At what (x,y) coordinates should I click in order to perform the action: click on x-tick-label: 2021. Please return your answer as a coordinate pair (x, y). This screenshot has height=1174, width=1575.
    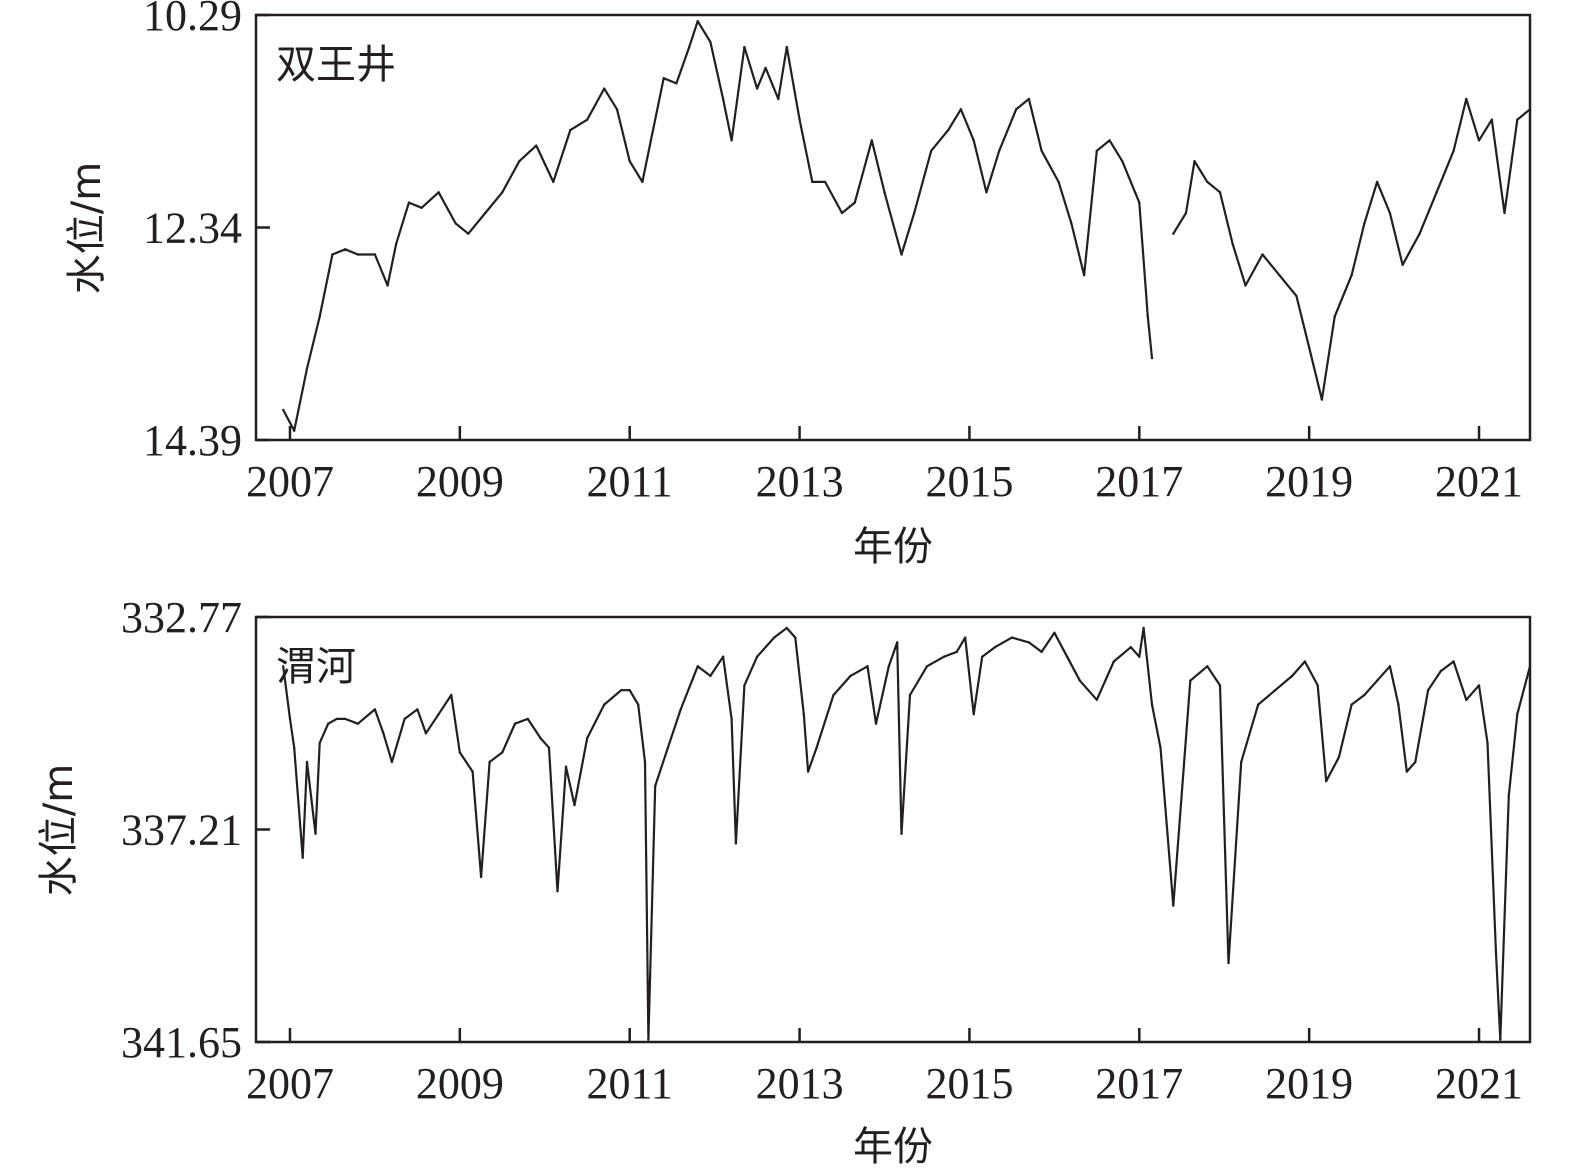
    Looking at the image, I should click on (1479, 481).